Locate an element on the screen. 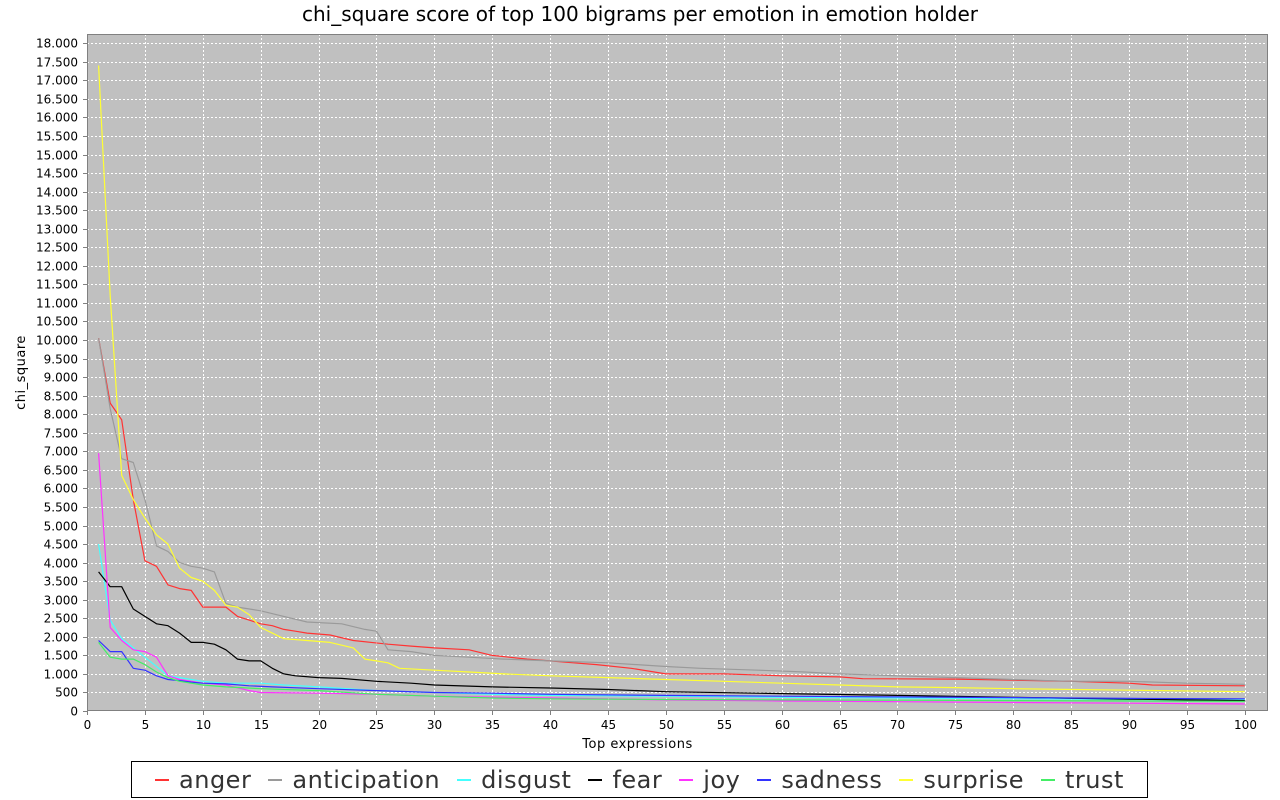 The width and height of the screenshot is (1280, 800). series-line-sadness is located at coordinates (671, 670).